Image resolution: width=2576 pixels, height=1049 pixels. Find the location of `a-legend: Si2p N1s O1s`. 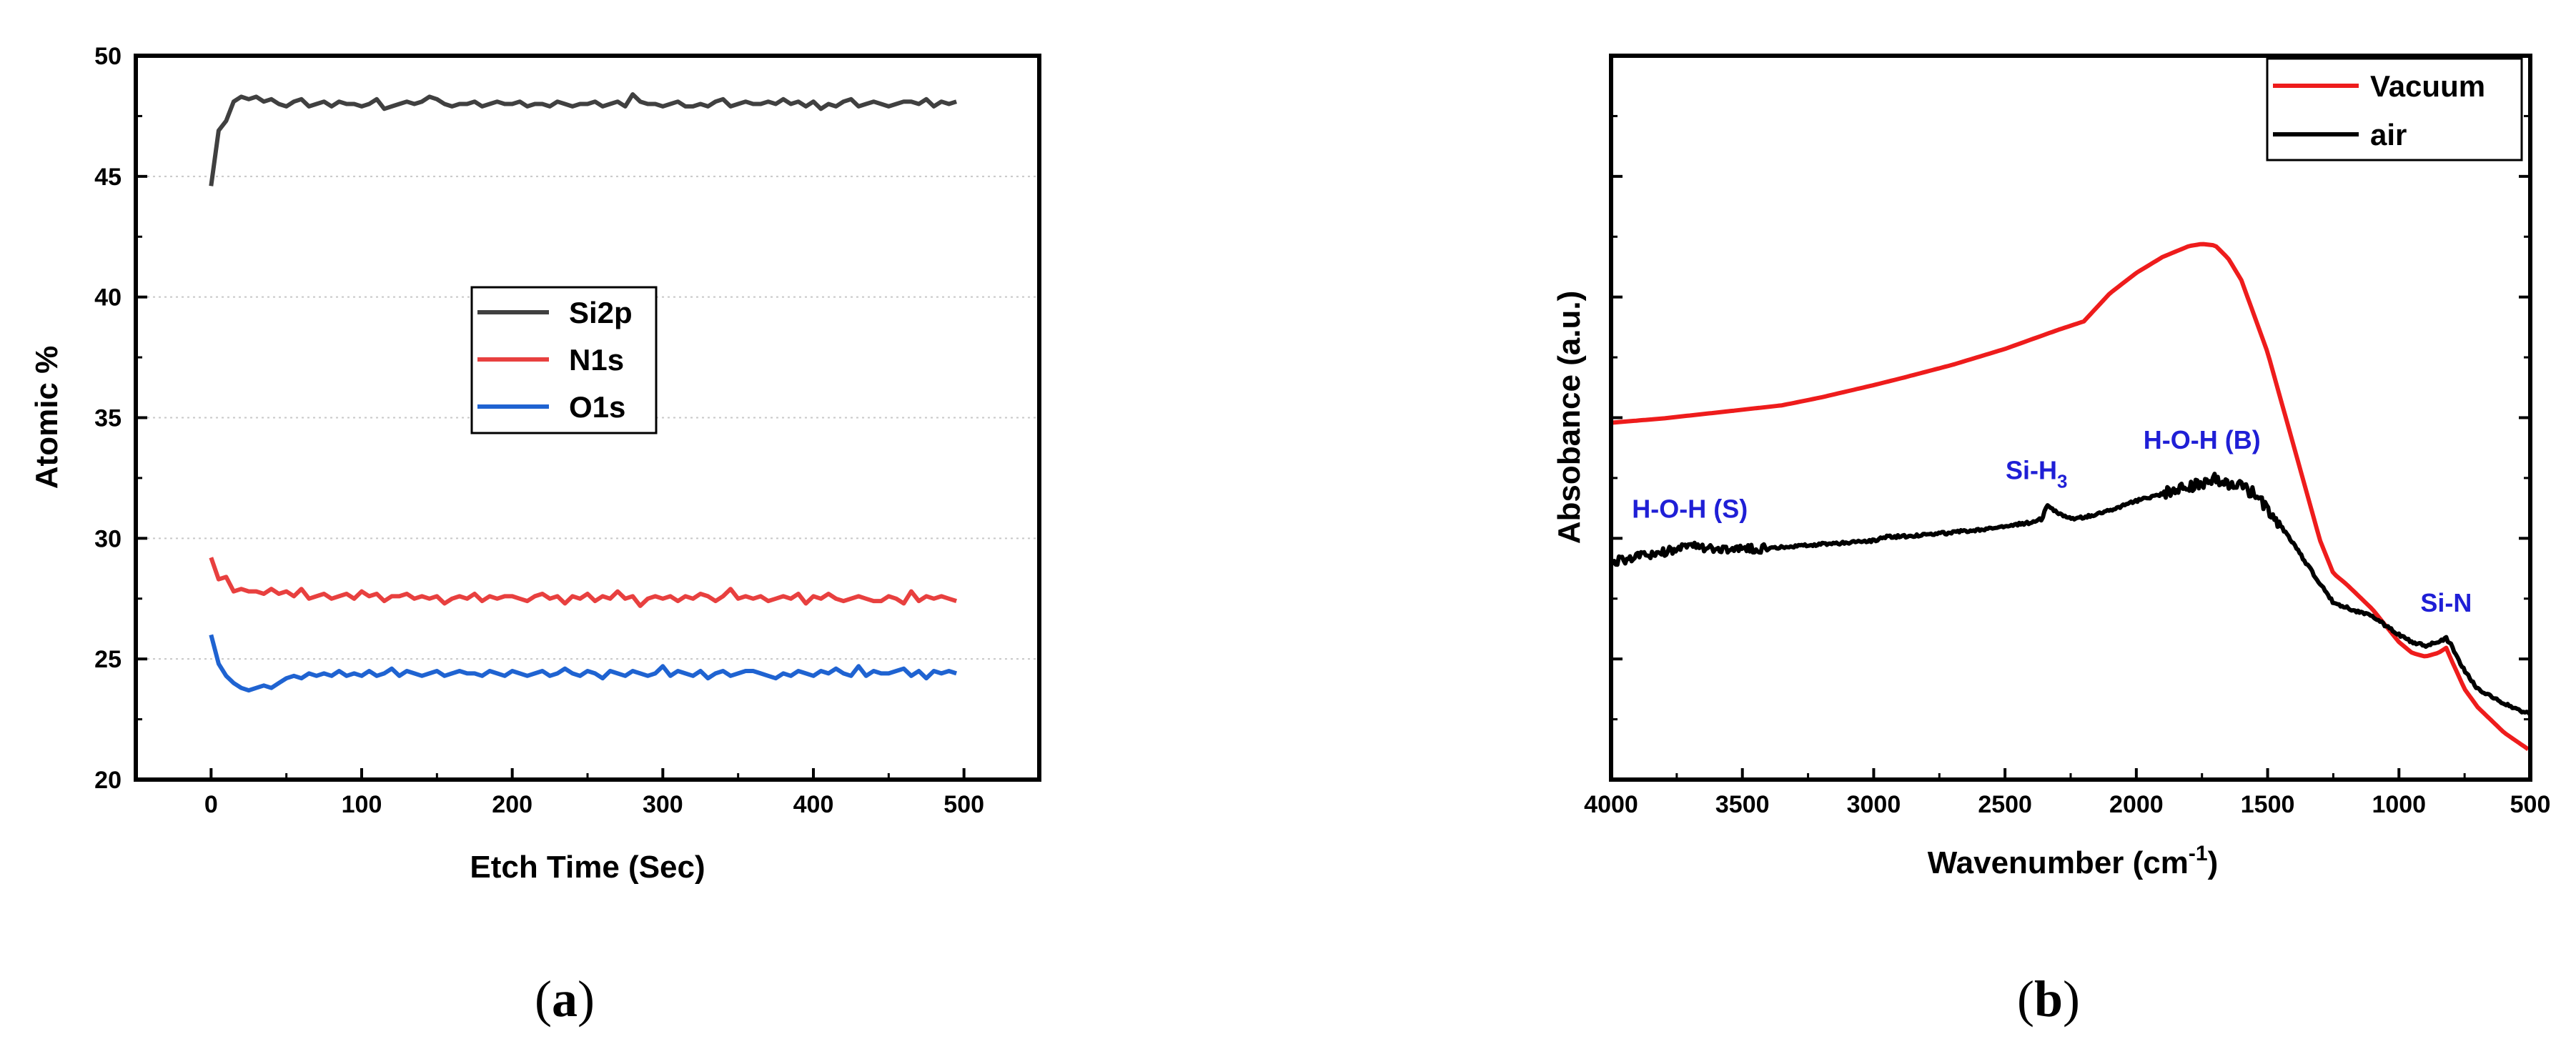

a-legend: Si2p N1s O1s is located at coordinates (564, 360).